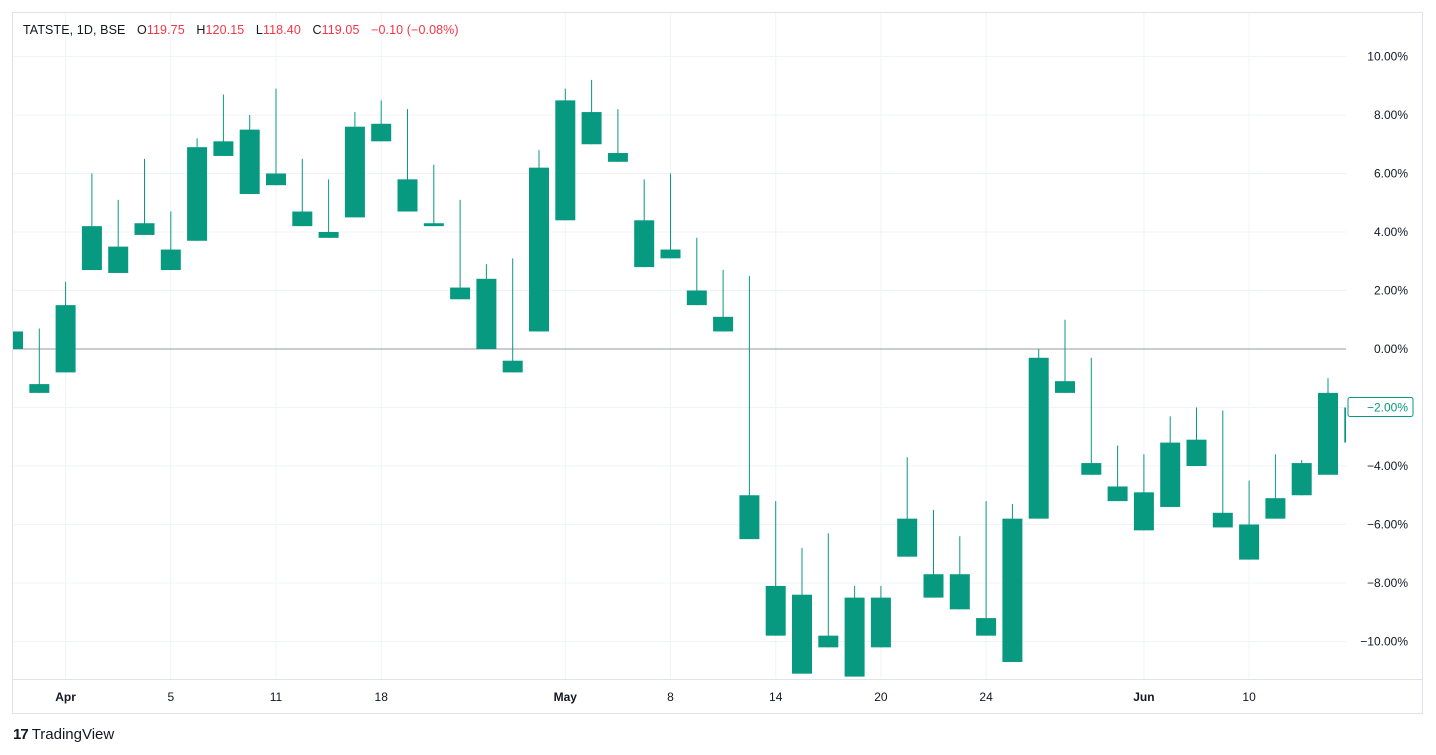  I want to click on change-value: −0.10 (−0.08%), so click(415, 30).